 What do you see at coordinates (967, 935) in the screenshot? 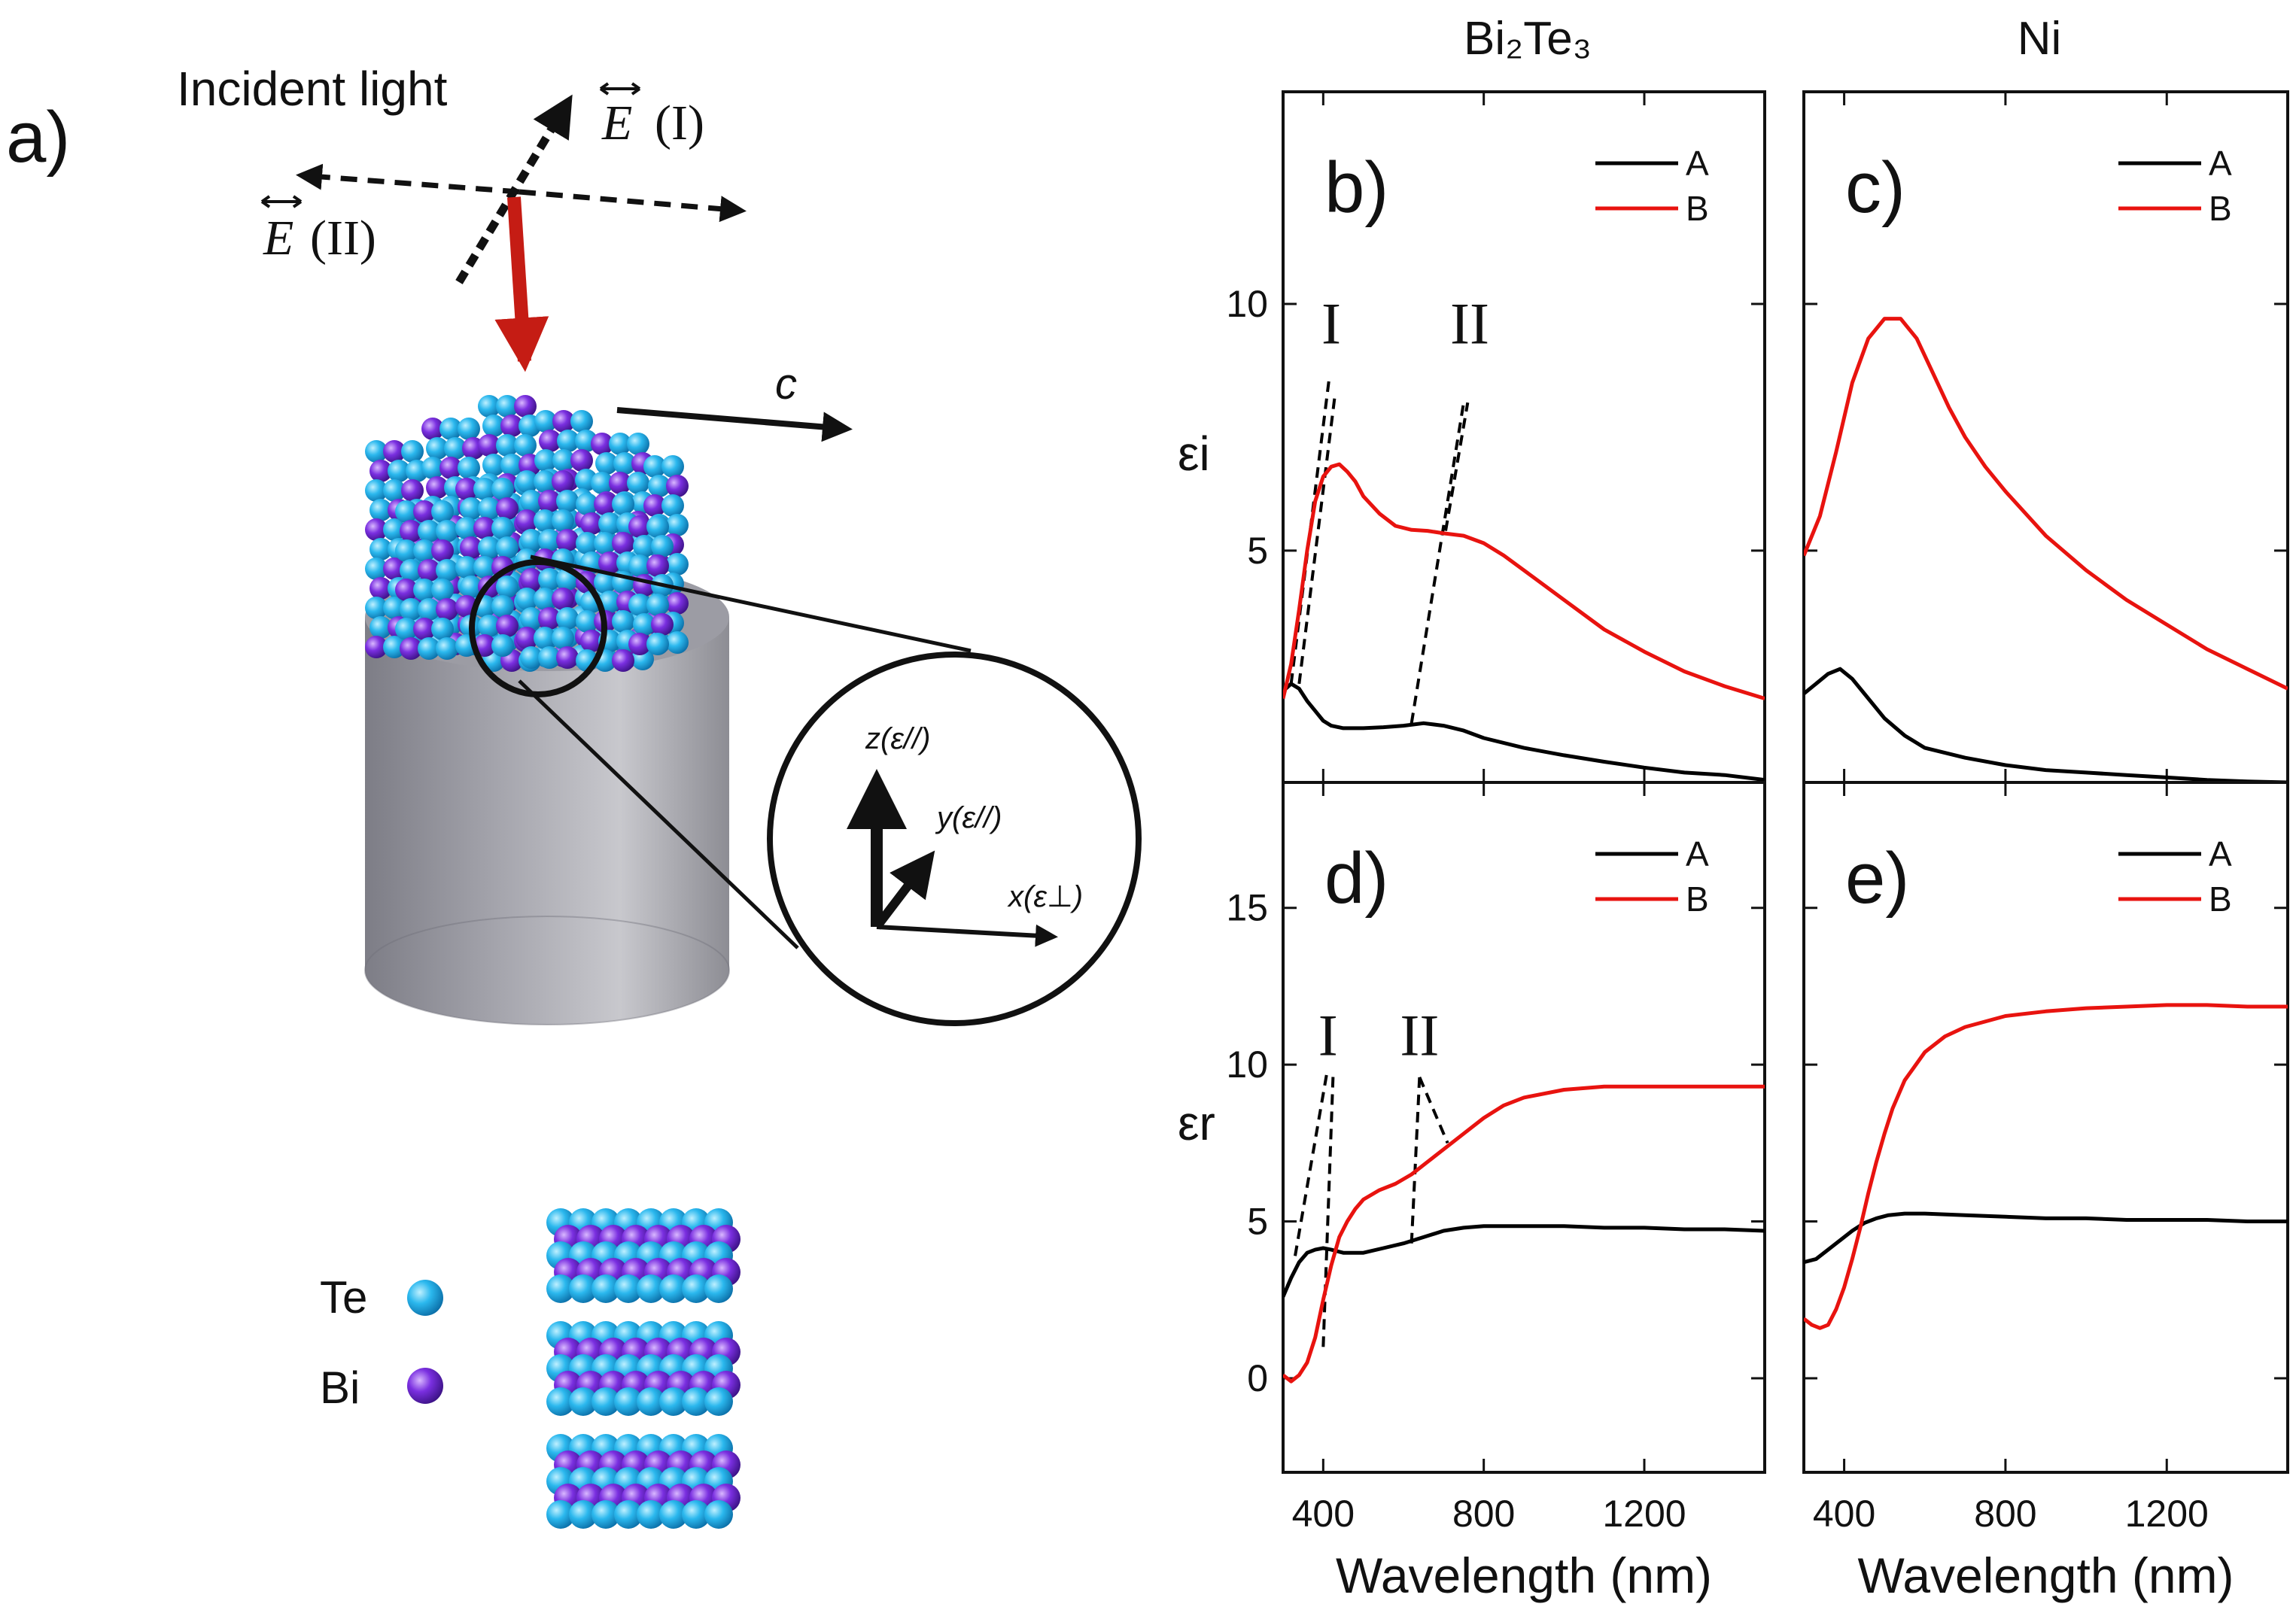
I see `x-axis-arrow` at bounding box center [967, 935].